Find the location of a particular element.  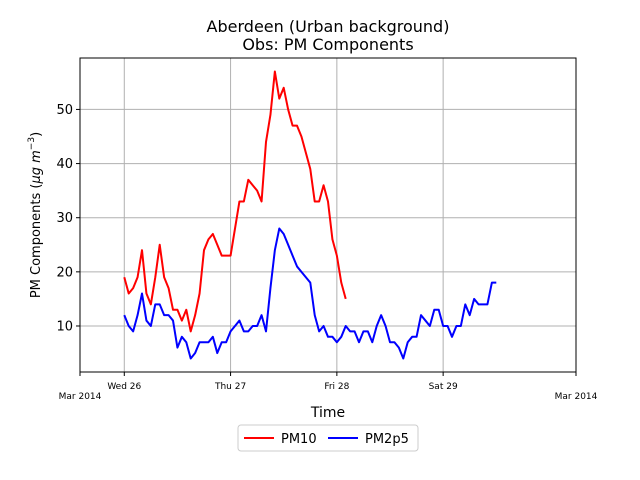

y-axis-label-main: PM Components ( is located at coordinates (36, 241).